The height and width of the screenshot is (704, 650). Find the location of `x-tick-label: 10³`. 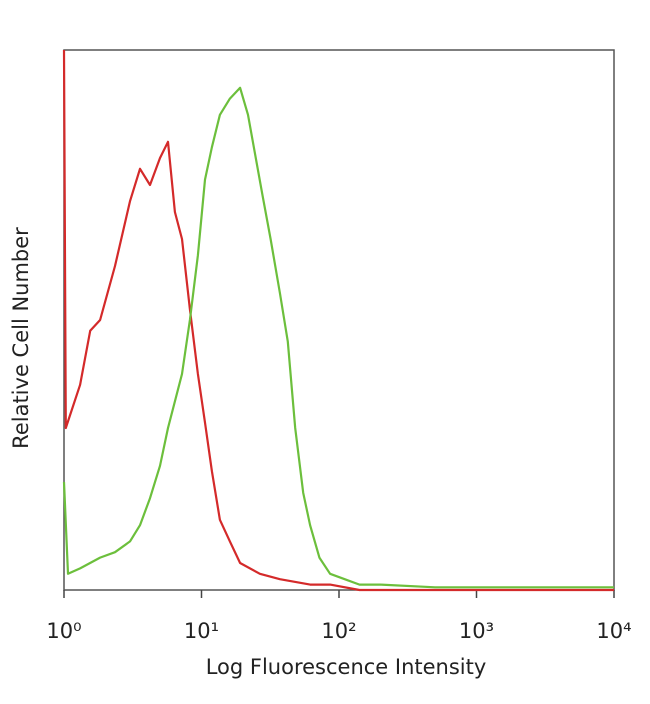

x-tick-label: 10³ is located at coordinates (476, 631).